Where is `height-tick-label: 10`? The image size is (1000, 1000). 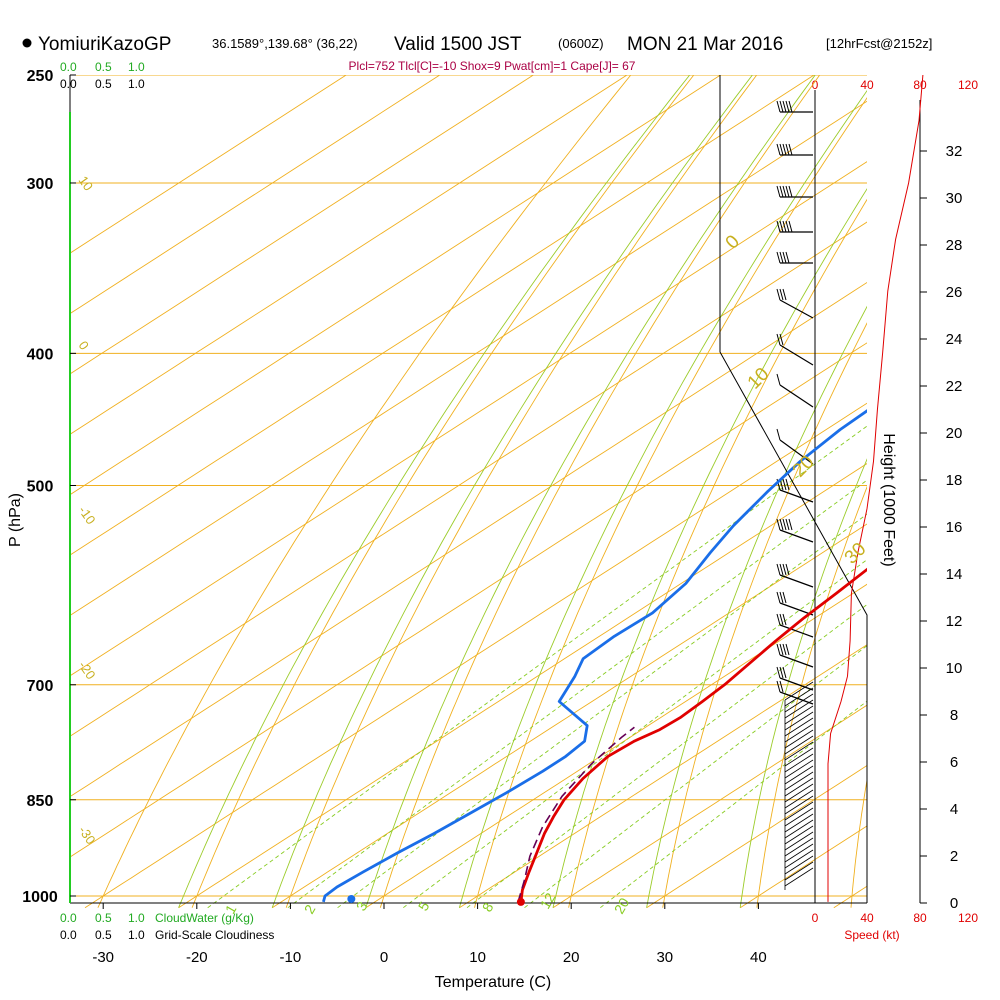 height-tick-label: 10 is located at coordinates (954, 668).